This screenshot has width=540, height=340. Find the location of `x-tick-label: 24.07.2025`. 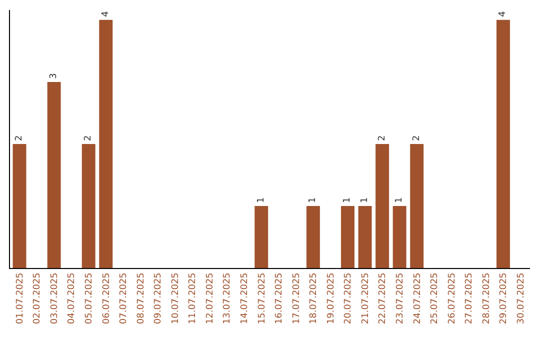

x-tick-label: 24.07.2025 is located at coordinates (417, 298).